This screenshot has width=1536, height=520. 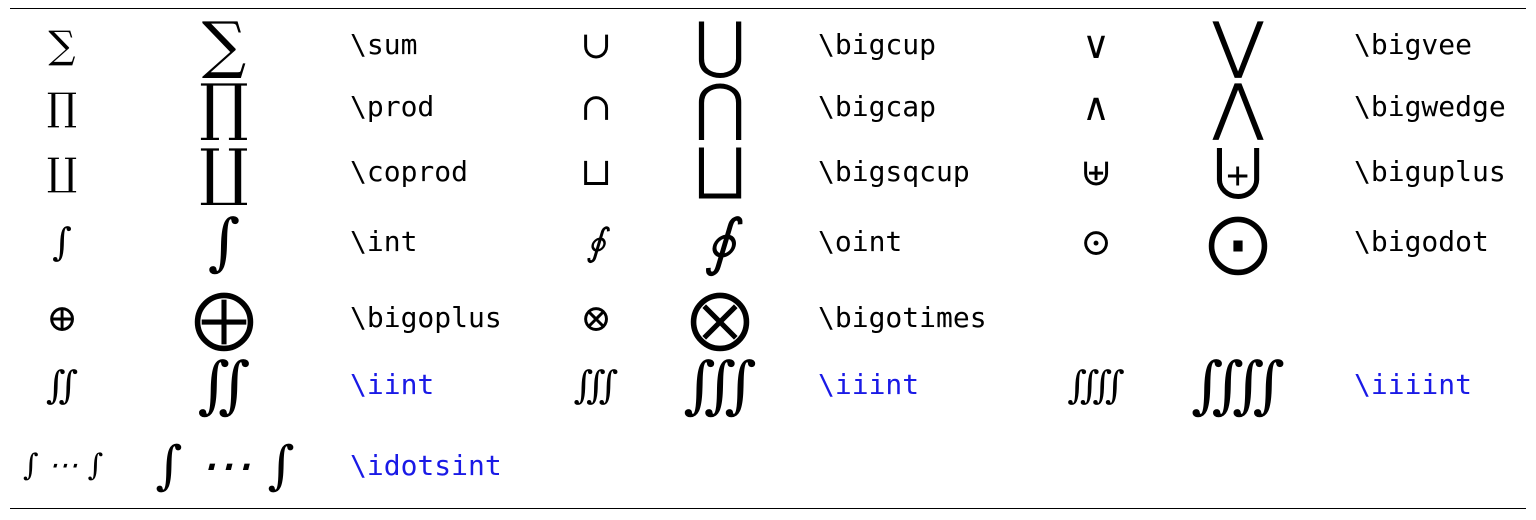 I want to click on latex-command: \bigodot, so click(x=1421, y=241).